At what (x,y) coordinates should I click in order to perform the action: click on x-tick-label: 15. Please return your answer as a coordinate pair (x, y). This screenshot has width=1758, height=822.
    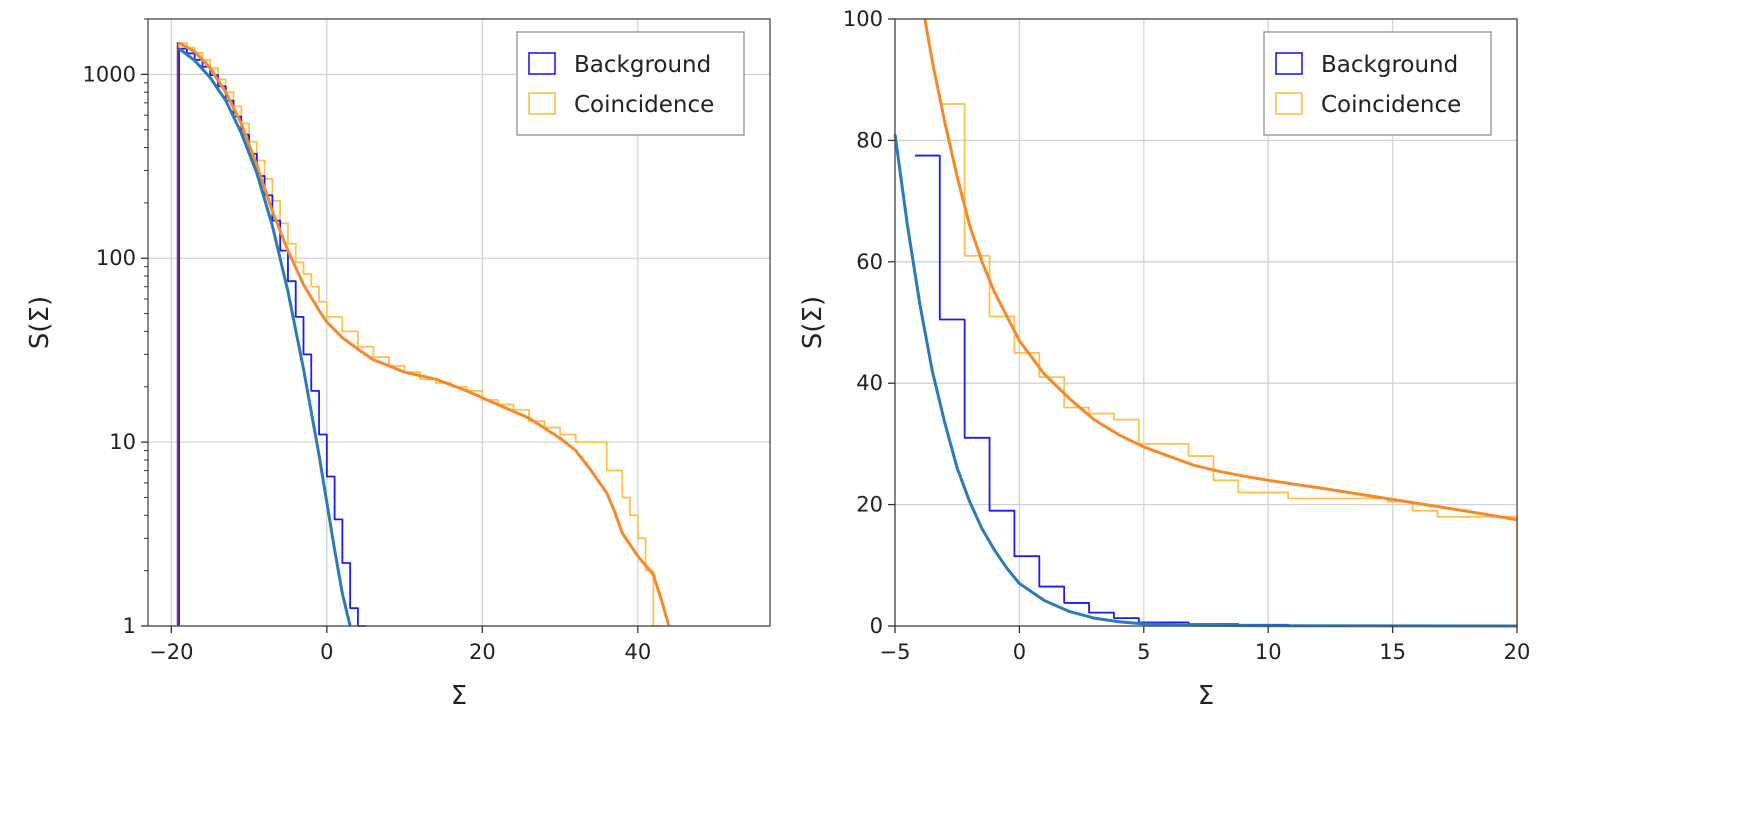
    Looking at the image, I should click on (1392, 652).